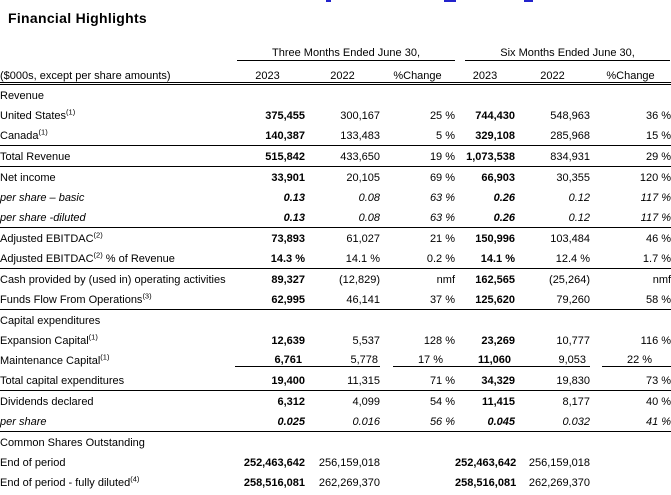 Image resolution: width=671 pixels, height=495 pixels. Describe the element at coordinates (33, 116) in the screenshot. I see `row-label-text: United States` at that location.